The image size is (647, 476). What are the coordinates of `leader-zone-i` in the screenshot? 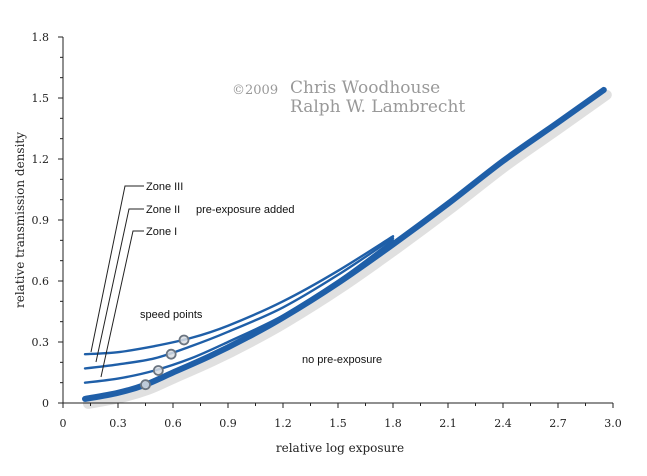 It's located at (122, 304).